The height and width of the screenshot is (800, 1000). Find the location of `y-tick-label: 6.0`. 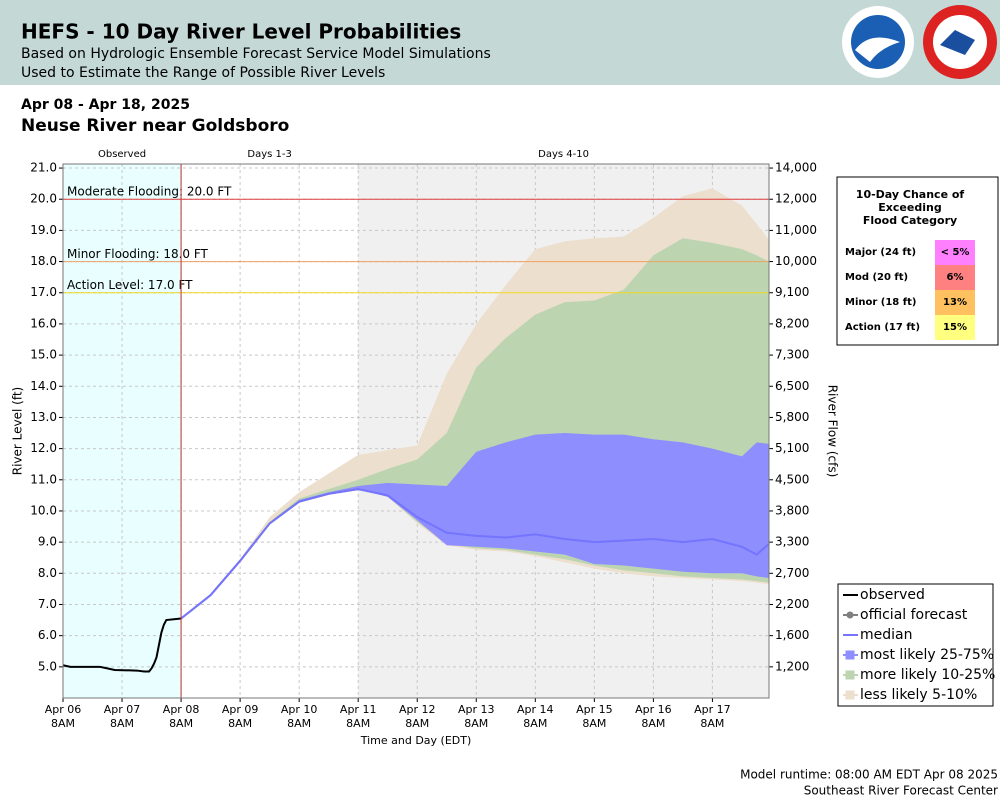

y-tick-label: 6.0 is located at coordinates (47, 635).